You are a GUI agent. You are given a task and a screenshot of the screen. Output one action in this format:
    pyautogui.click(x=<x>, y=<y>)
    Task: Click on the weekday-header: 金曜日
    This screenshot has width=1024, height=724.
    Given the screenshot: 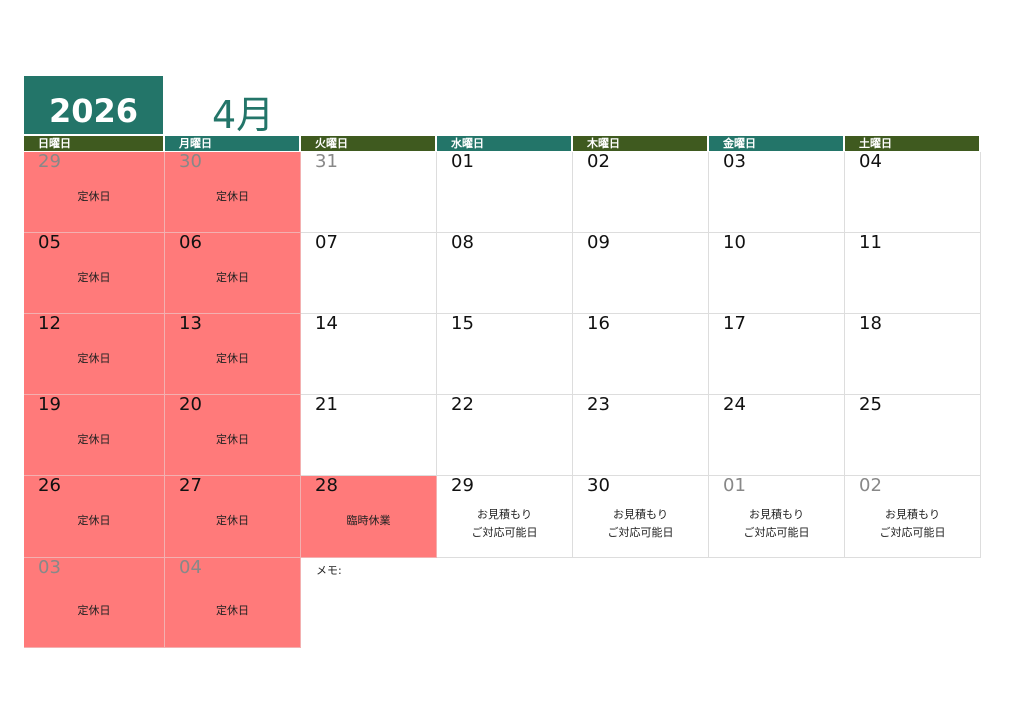 What is the action you would take?
    pyautogui.click(x=776, y=143)
    